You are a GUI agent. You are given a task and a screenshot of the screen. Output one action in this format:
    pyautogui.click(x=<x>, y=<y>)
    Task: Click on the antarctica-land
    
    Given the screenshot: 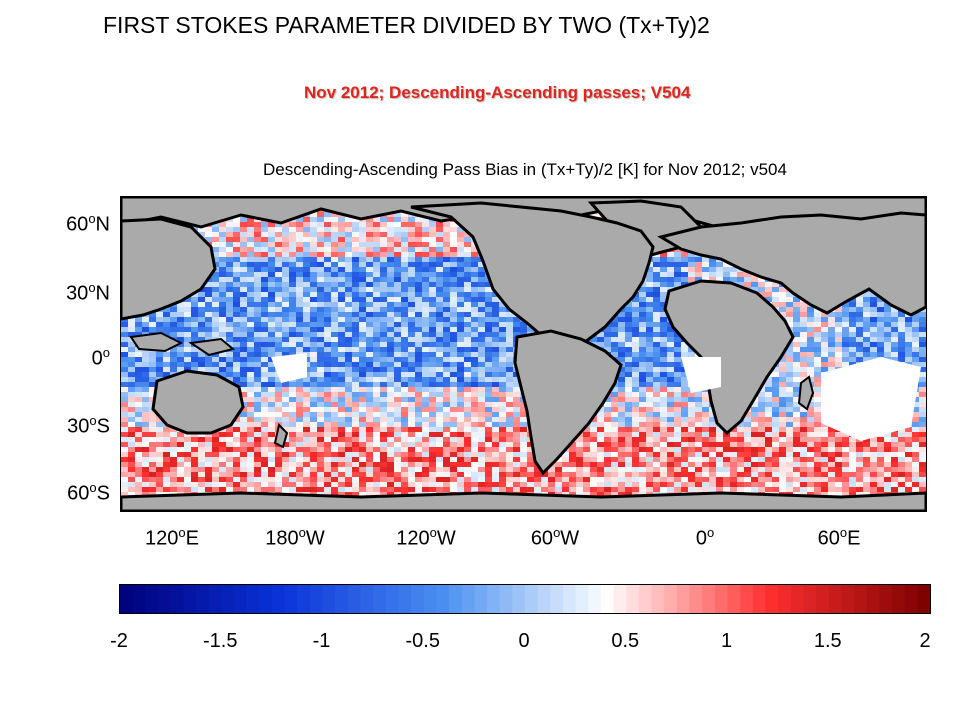 What is the action you would take?
    pyautogui.click(x=523, y=501)
    